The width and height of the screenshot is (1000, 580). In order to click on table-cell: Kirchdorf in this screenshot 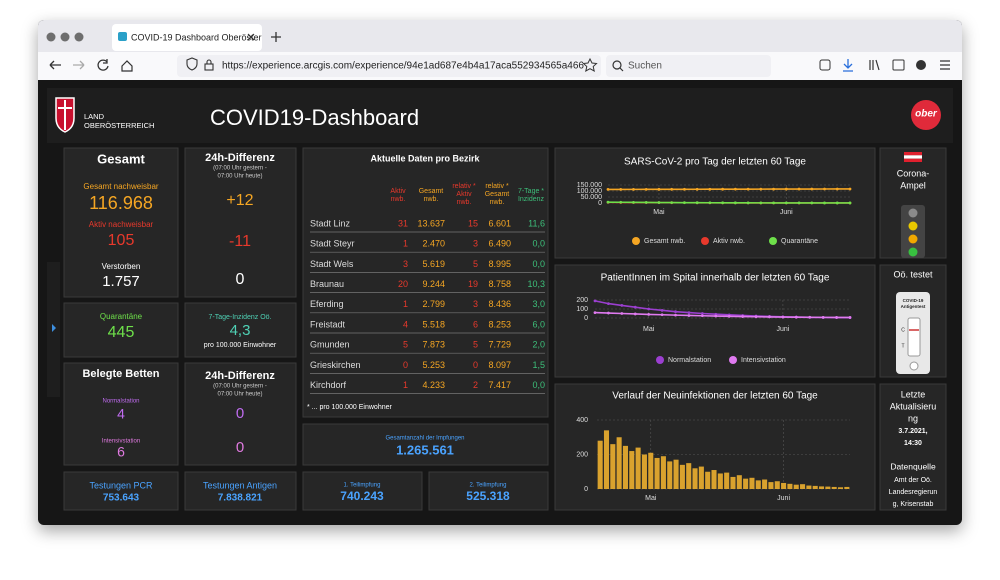, I will do `click(328, 385)`.